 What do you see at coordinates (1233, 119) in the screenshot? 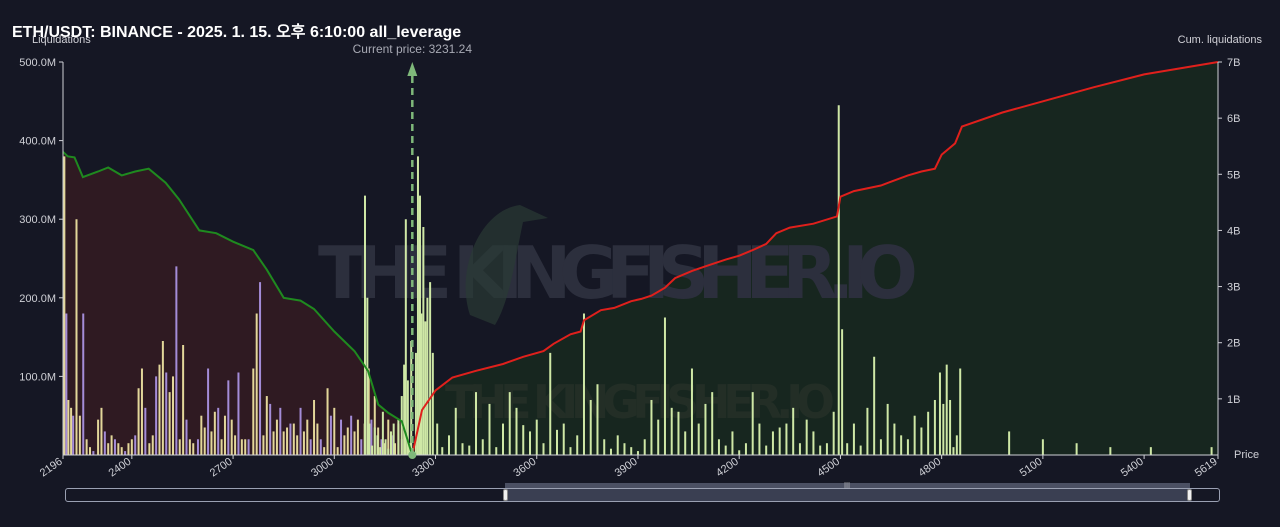
I see `y2-tick-label: 6B` at bounding box center [1233, 119].